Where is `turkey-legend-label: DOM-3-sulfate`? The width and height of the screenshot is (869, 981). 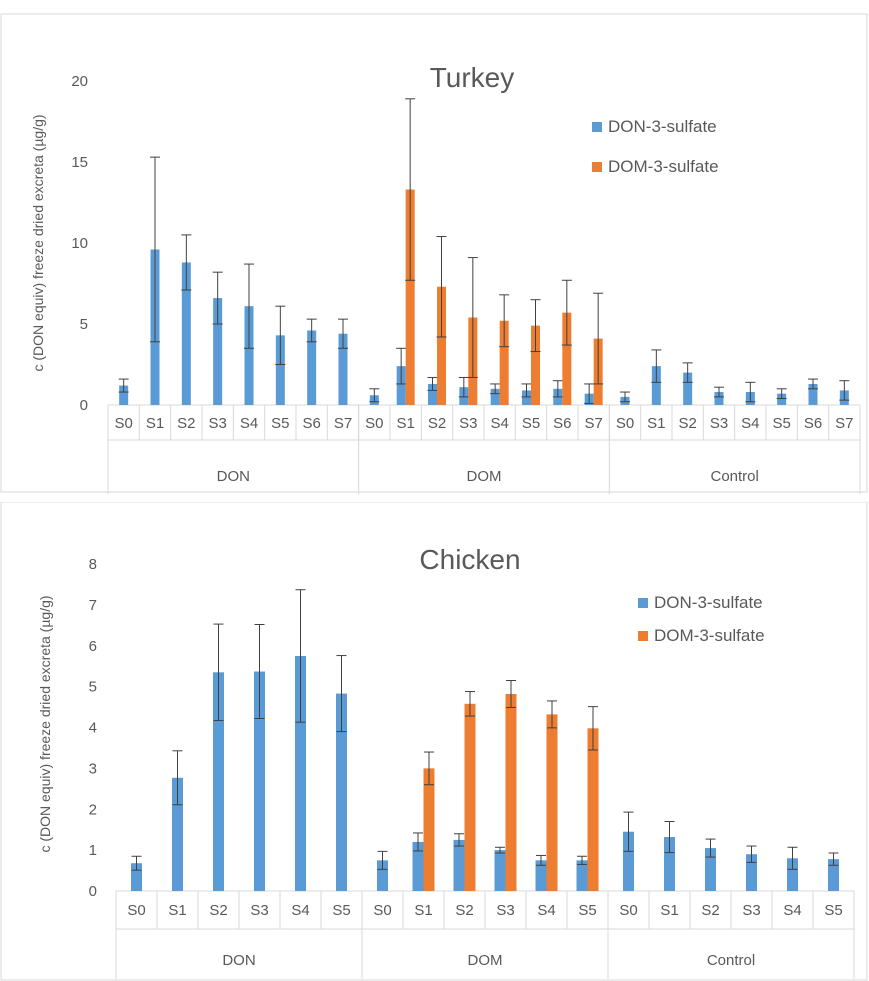 turkey-legend-label: DOM-3-sulfate is located at coordinates (663, 166).